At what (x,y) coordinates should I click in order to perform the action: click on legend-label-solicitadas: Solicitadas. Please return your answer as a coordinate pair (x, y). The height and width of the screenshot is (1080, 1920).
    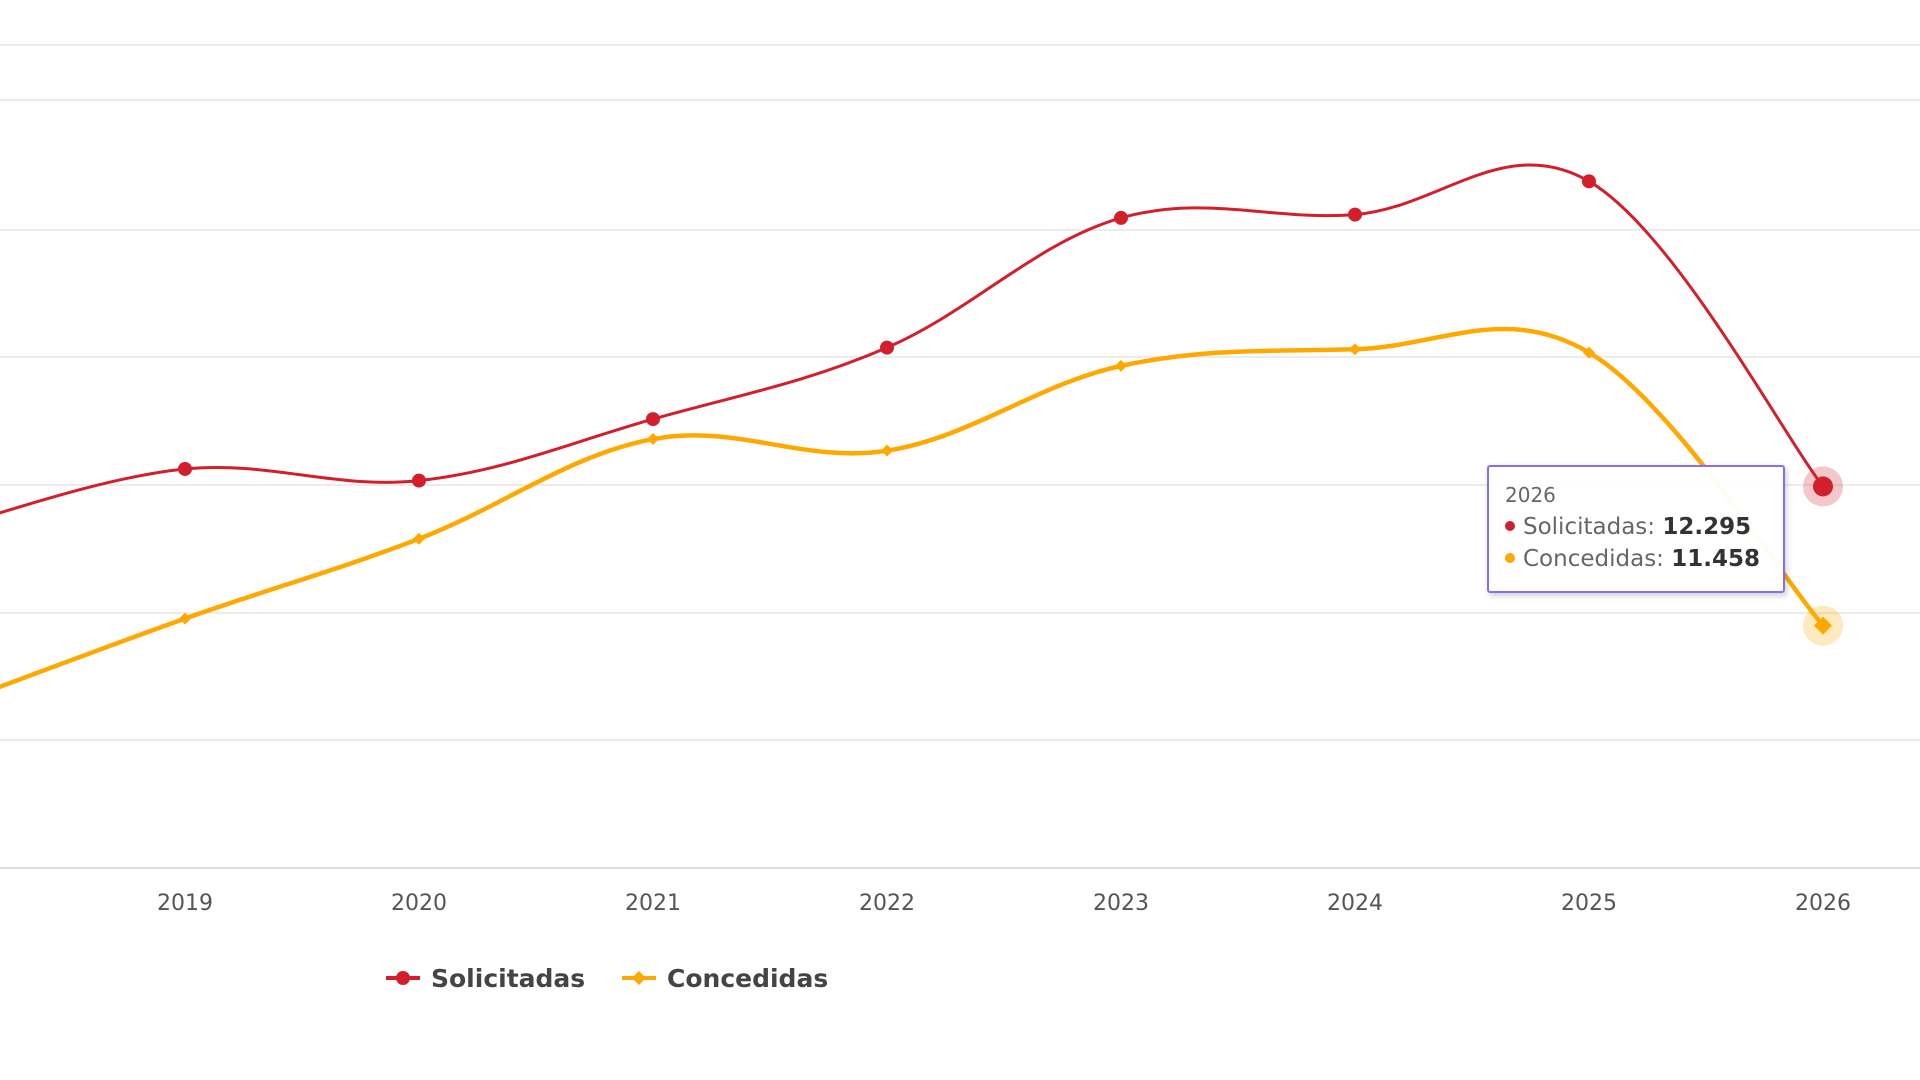
    Looking at the image, I should click on (508, 978).